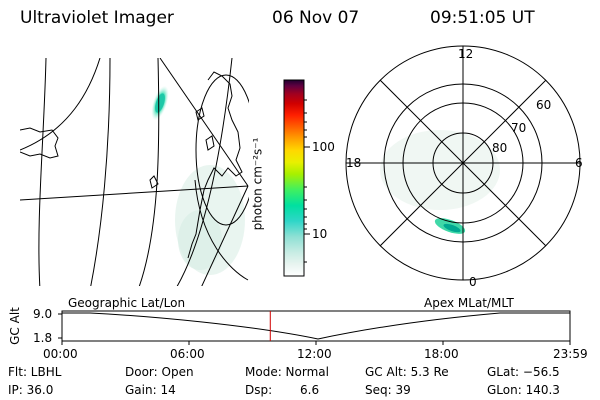 This screenshot has width=600, height=400. What do you see at coordinates (31, 390) in the screenshot?
I see `ip-info: IP: 36.0` at bounding box center [31, 390].